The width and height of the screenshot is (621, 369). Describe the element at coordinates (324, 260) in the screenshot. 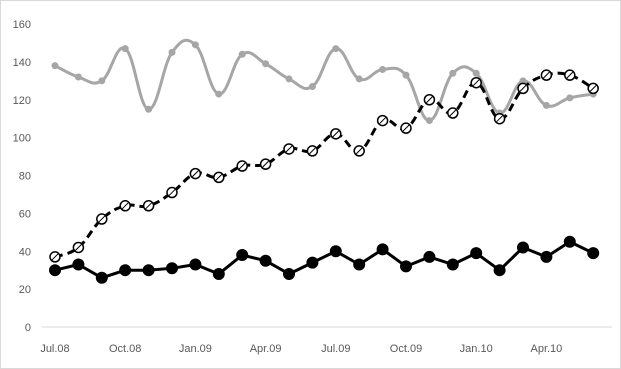

I see `series-3-line` at that location.